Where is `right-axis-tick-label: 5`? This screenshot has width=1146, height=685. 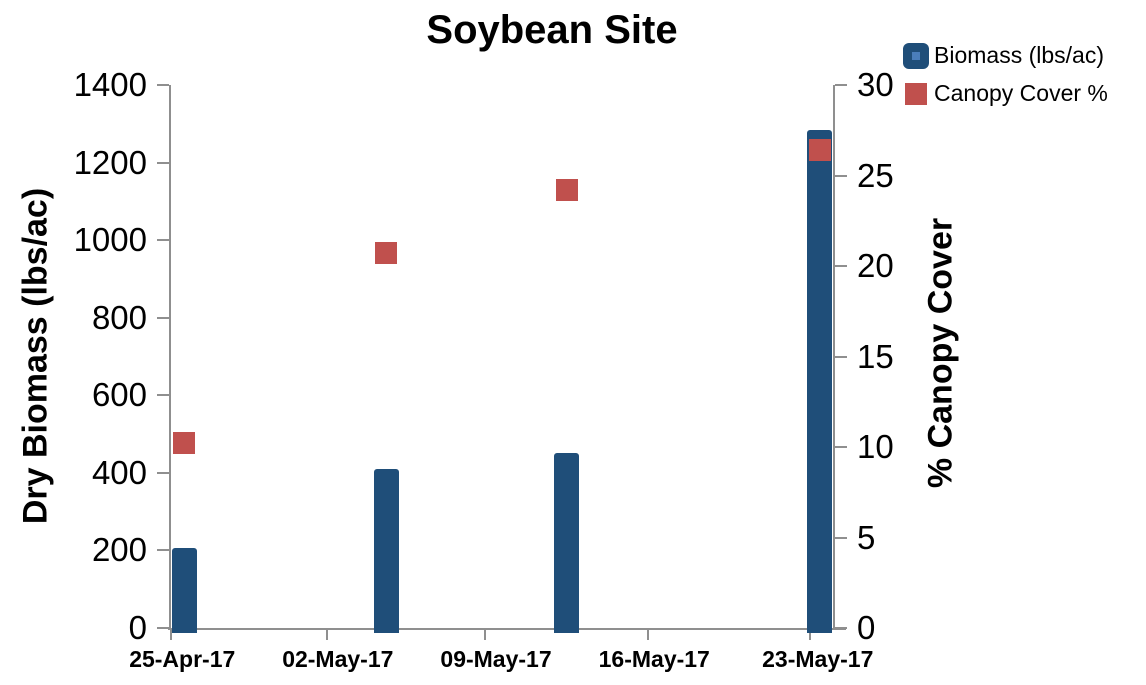
right-axis-tick-label: 5 is located at coordinates (866, 537).